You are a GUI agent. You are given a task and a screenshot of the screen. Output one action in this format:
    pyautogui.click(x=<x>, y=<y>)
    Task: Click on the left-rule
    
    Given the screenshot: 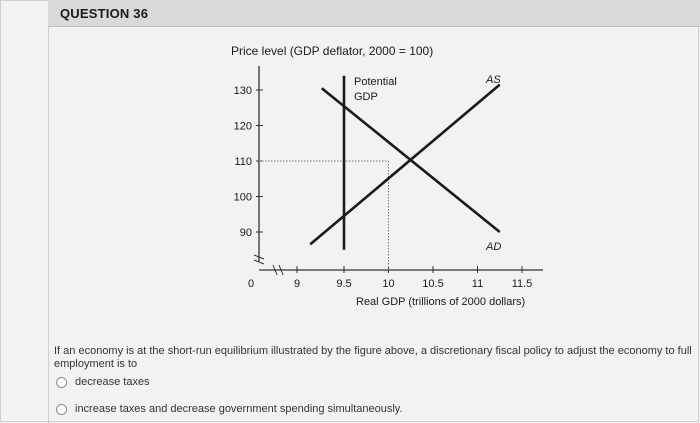 What is the action you would take?
    pyautogui.click(x=48, y=211)
    